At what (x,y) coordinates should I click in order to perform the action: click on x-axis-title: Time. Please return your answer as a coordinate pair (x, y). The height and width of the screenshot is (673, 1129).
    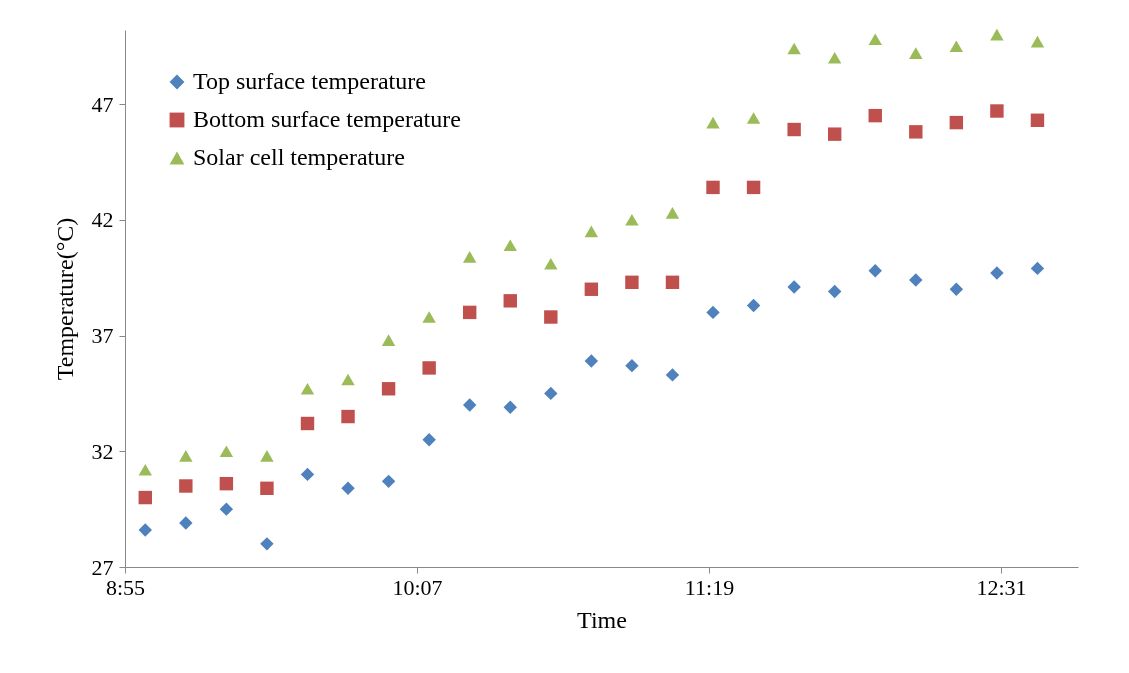
    Looking at the image, I should click on (602, 619).